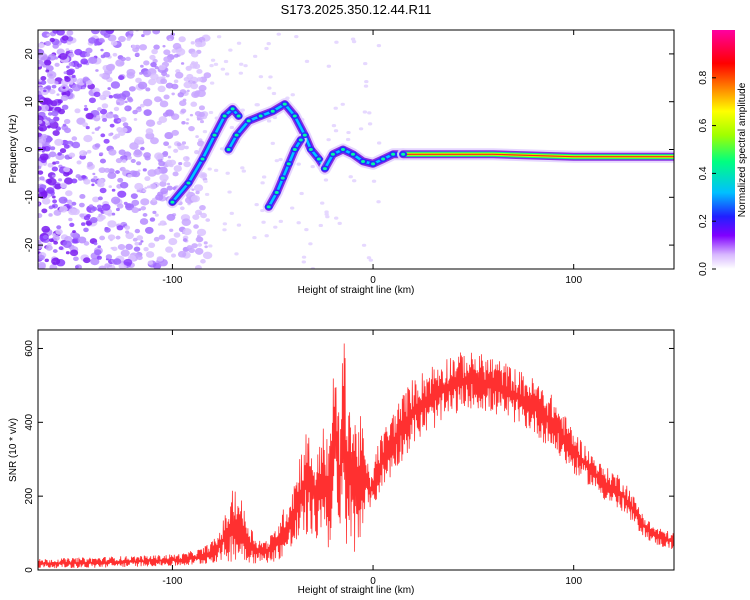  Describe the element at coordinates (703, 125) in the screenshot. I see `colorbar-tick-label: 0.6` at that location.